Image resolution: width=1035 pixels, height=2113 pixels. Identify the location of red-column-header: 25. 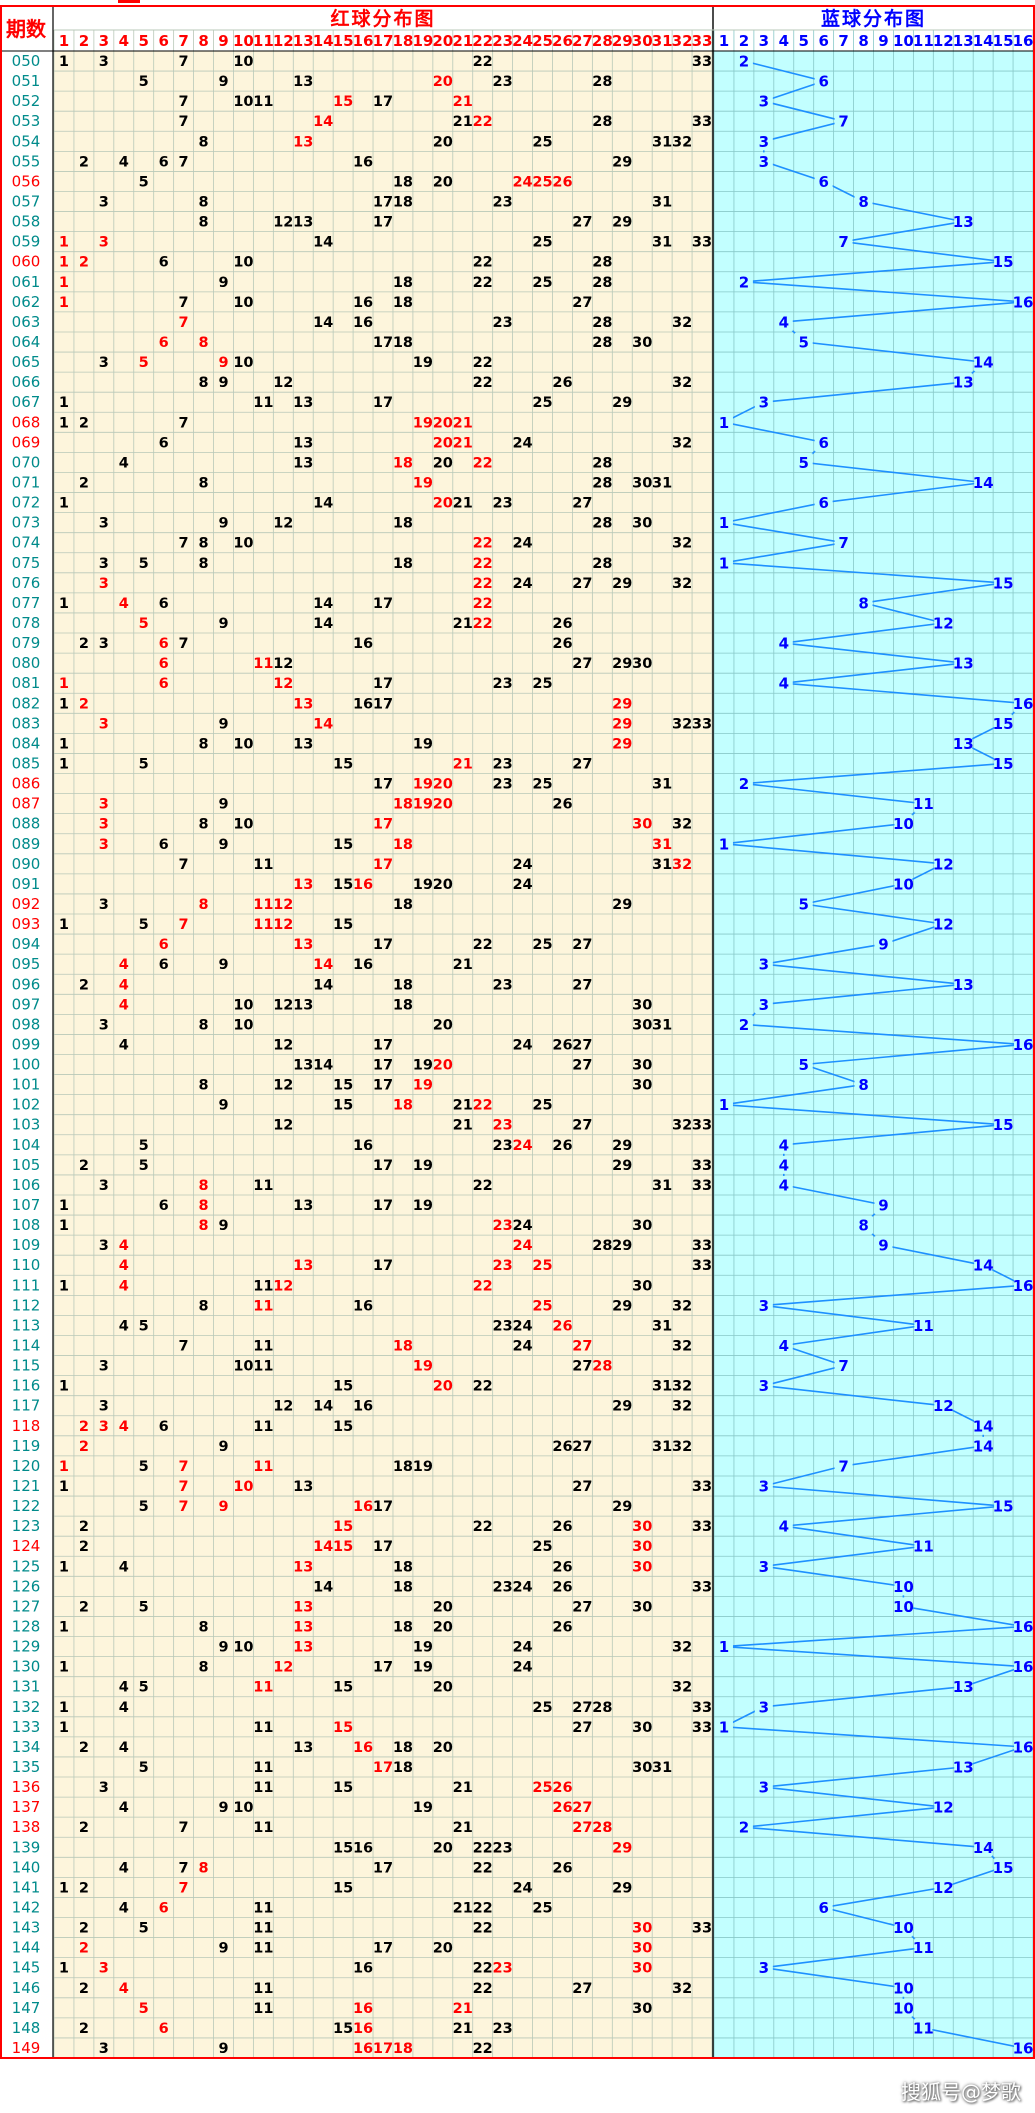
(542, 41).